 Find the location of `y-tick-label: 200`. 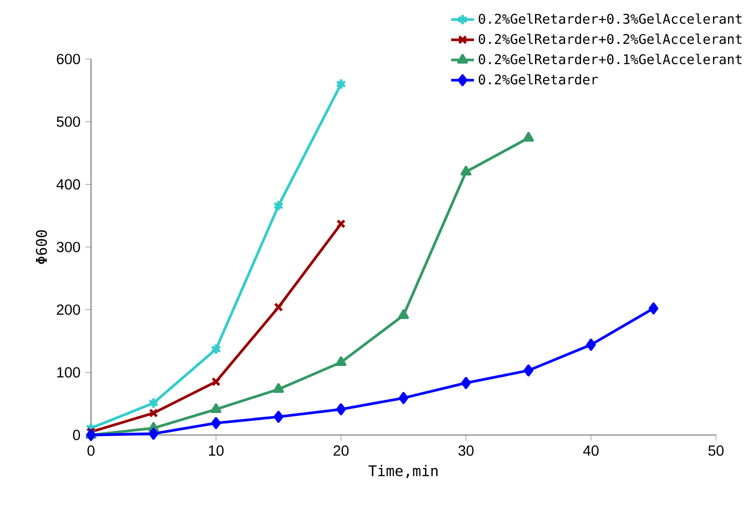

y-tick-label: 200 is located at coordinates (68, 309).